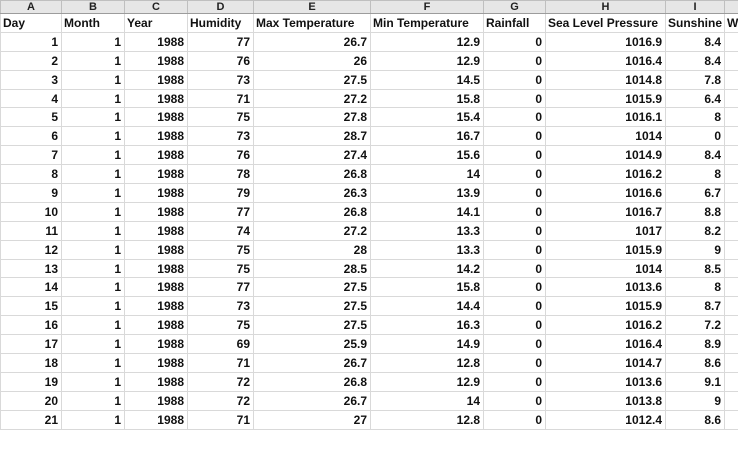 This screenshot has height=469, width=738. What do you see at coordinates (427, 306) in the screenshot?
I see `table-cell: 14.4` at bounding box center [427, 306].